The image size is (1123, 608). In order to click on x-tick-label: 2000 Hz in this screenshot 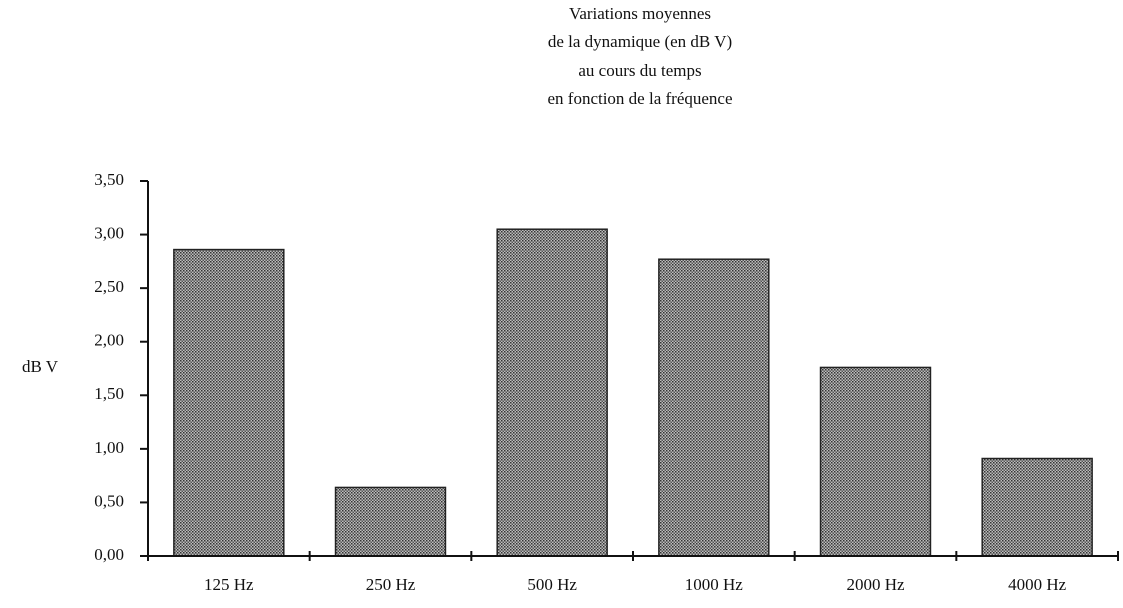, I will do `click(875, 584)`.